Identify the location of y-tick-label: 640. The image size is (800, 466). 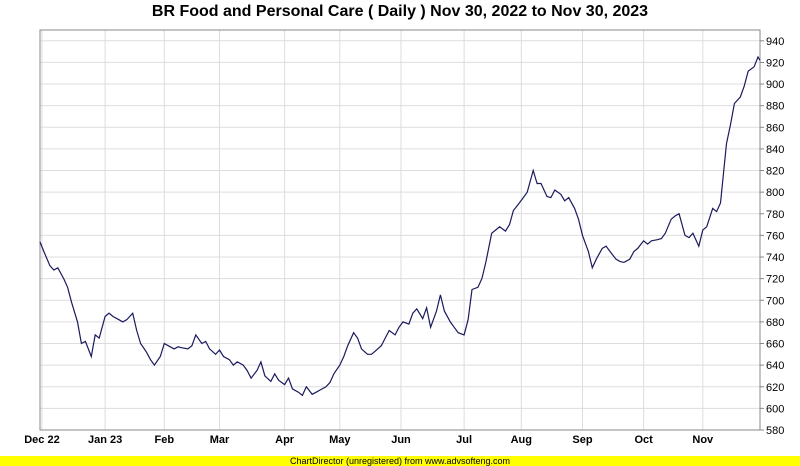
(775, 366).